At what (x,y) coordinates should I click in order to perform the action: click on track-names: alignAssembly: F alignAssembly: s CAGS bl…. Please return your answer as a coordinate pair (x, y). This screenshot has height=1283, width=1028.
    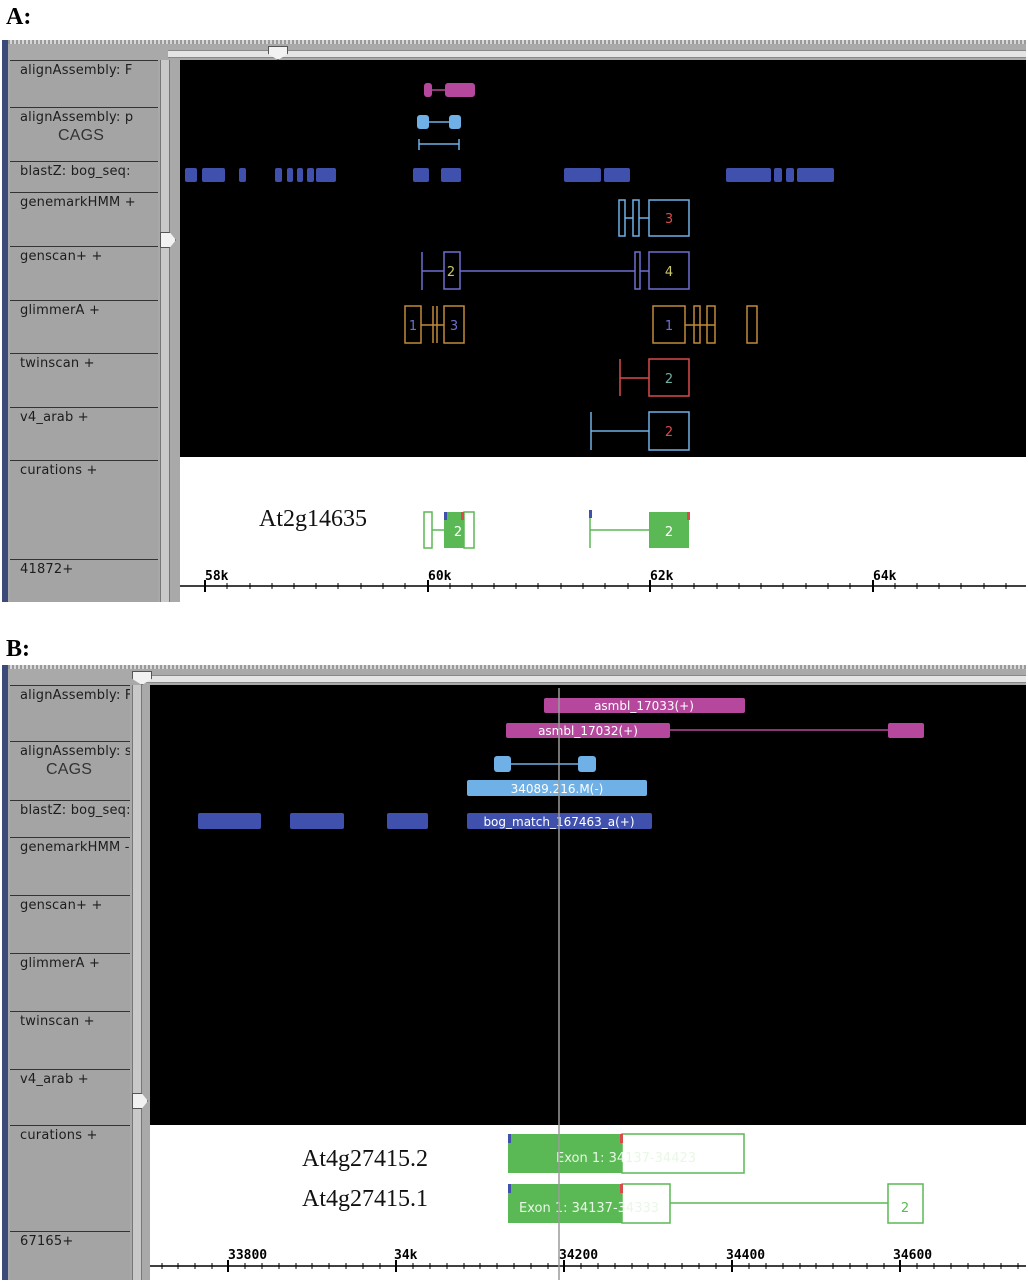
    Looking at the image, I should click on (70, 982).